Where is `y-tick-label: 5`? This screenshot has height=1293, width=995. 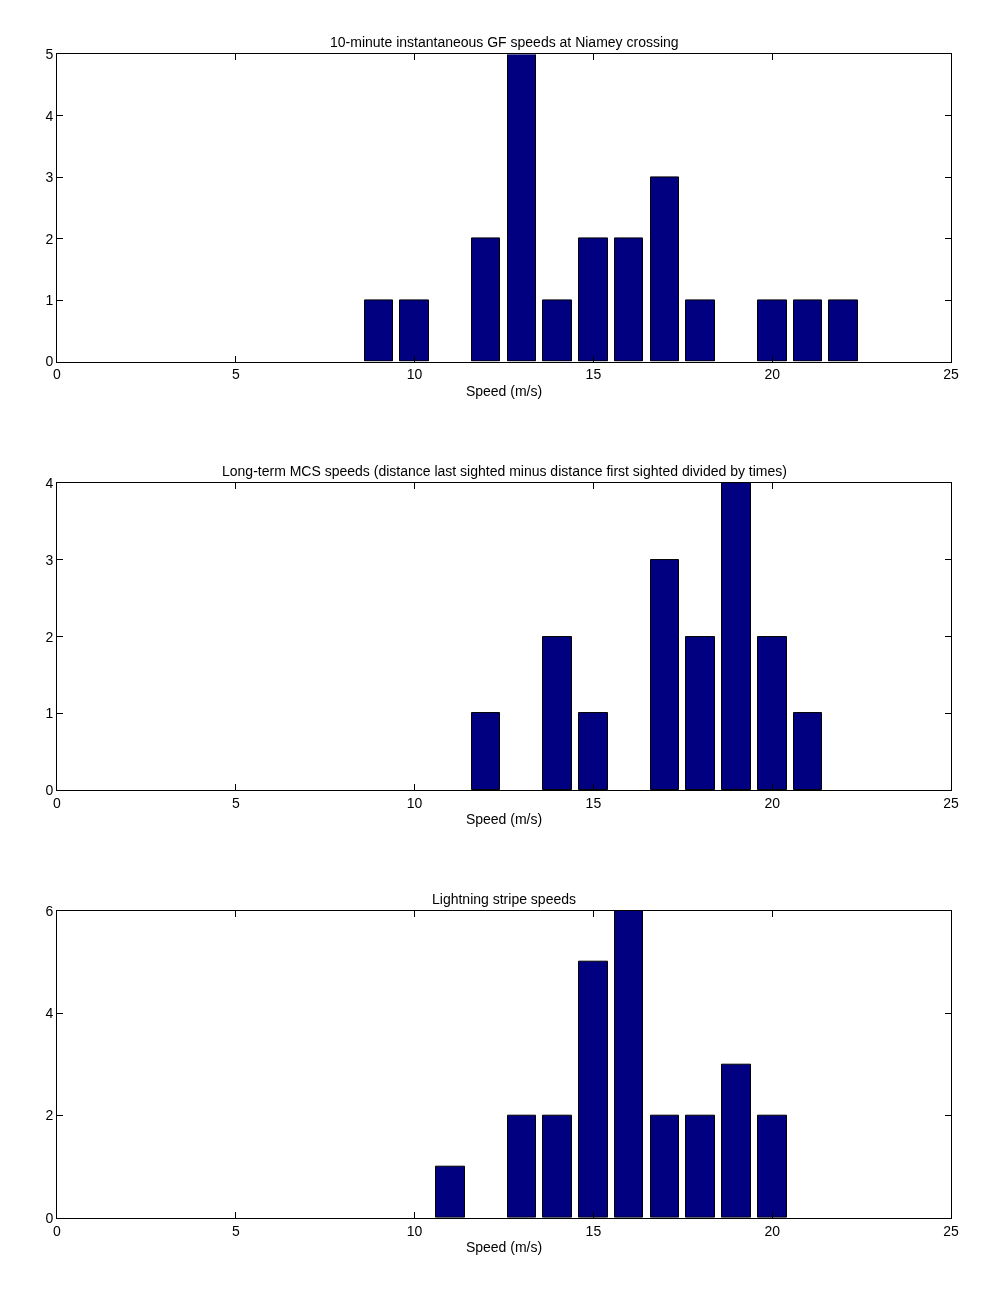 y-tick-label: 5 is located at coordinates (49, 54).